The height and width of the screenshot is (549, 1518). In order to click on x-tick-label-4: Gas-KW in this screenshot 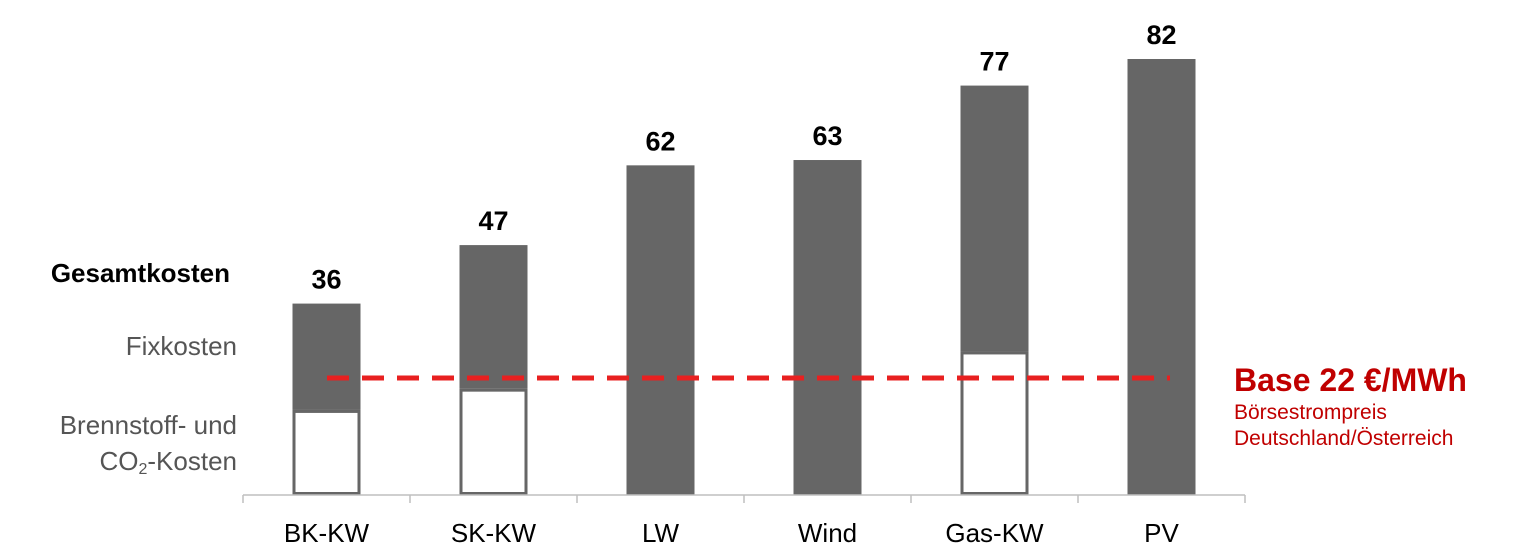, I will do `click(994, 533)`.